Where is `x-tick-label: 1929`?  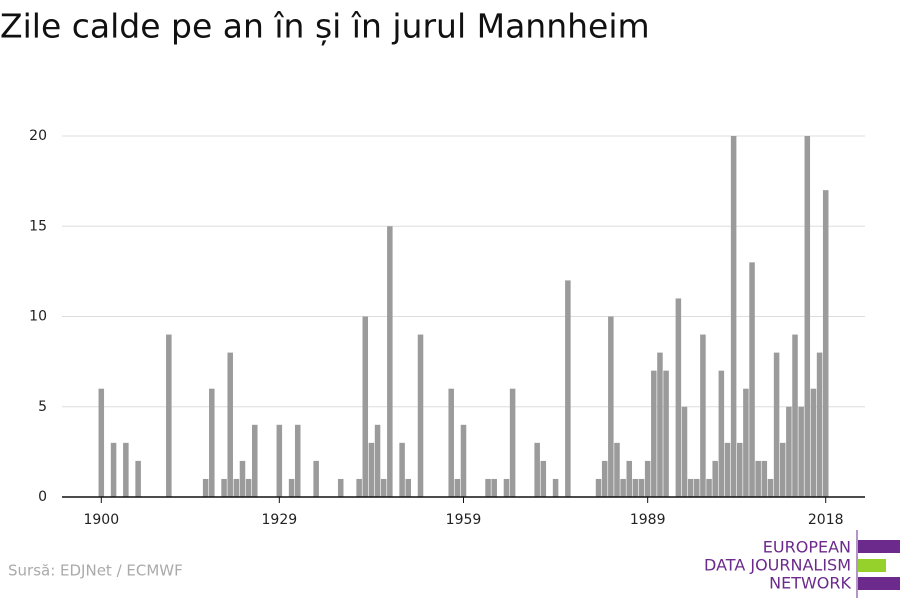 x-tick-label: 1929 is located at coordinates (280, 520).